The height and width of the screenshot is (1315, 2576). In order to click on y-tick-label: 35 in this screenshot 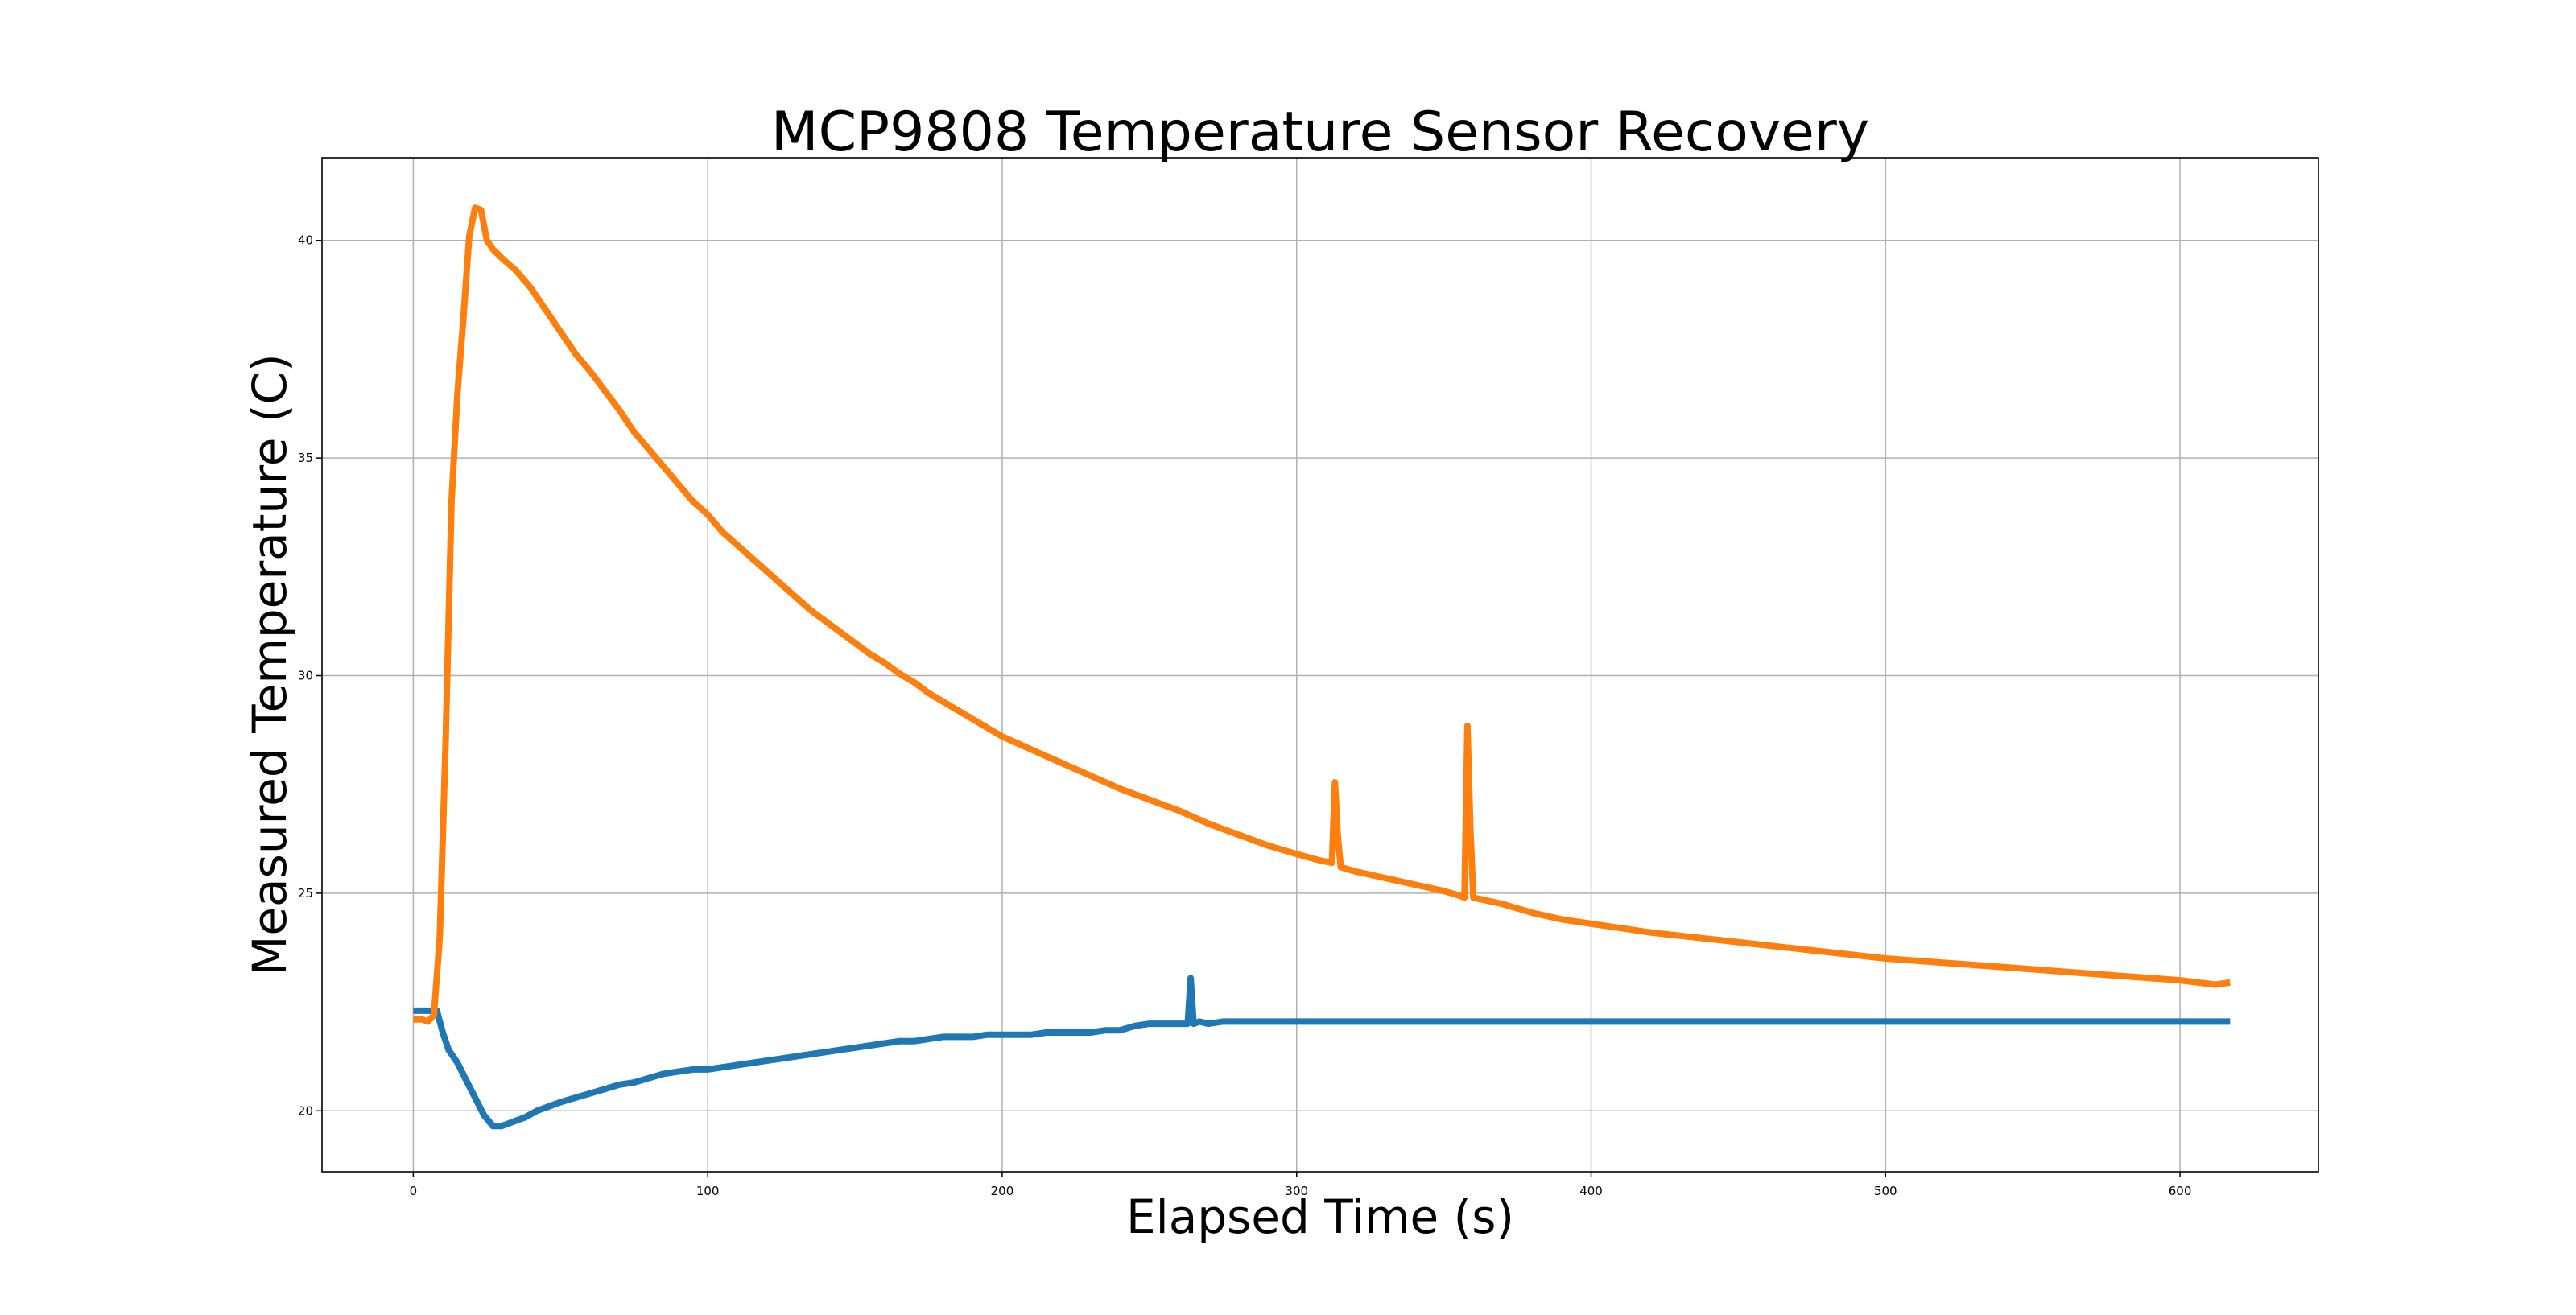, I will do `click(305, 458)`.